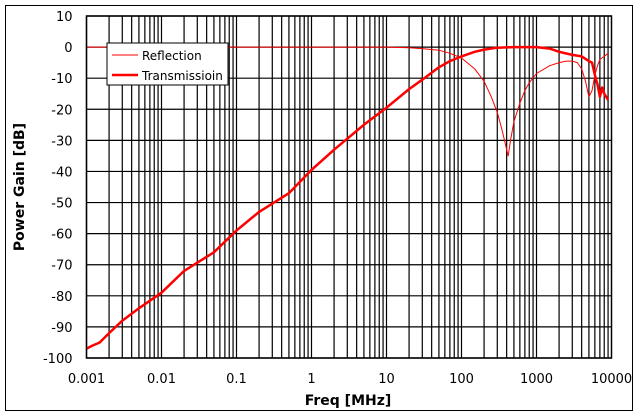 The height and width of the screenshot is (418, 639). Describe the element at coordinates (61, 297) in the screenshot. I see `y-tick-label: -80` at that location.